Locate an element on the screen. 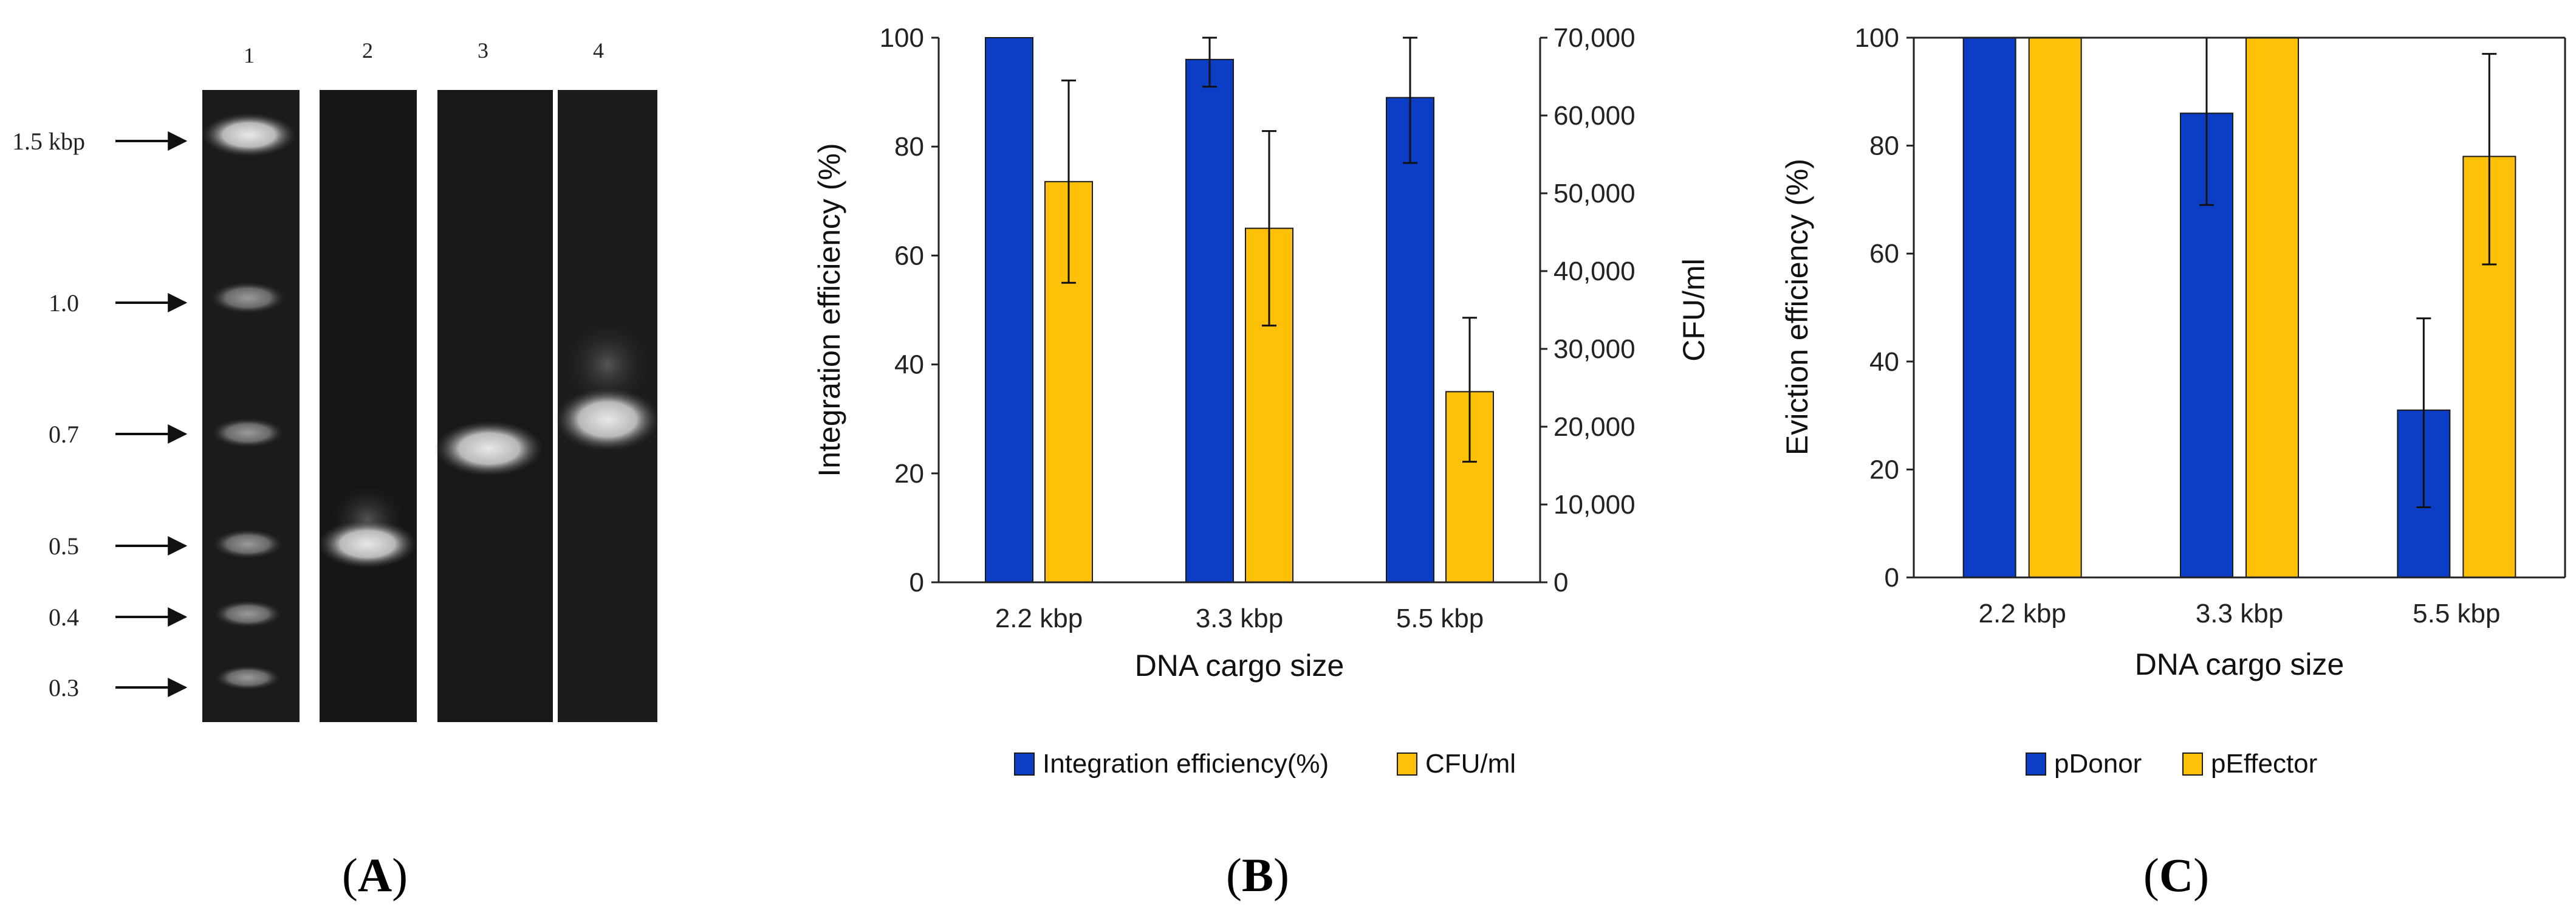 This screenshot has height=916, width=2576. lane3-band is located at coordinates (489, 449).